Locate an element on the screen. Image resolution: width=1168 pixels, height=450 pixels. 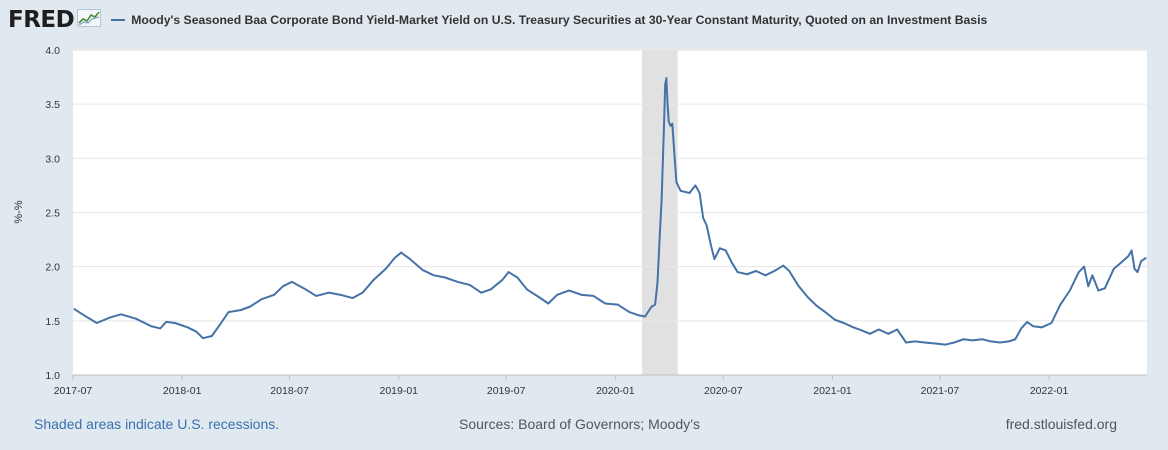
x-tick-label: 2017-07 is located at coordinates (73, 391).